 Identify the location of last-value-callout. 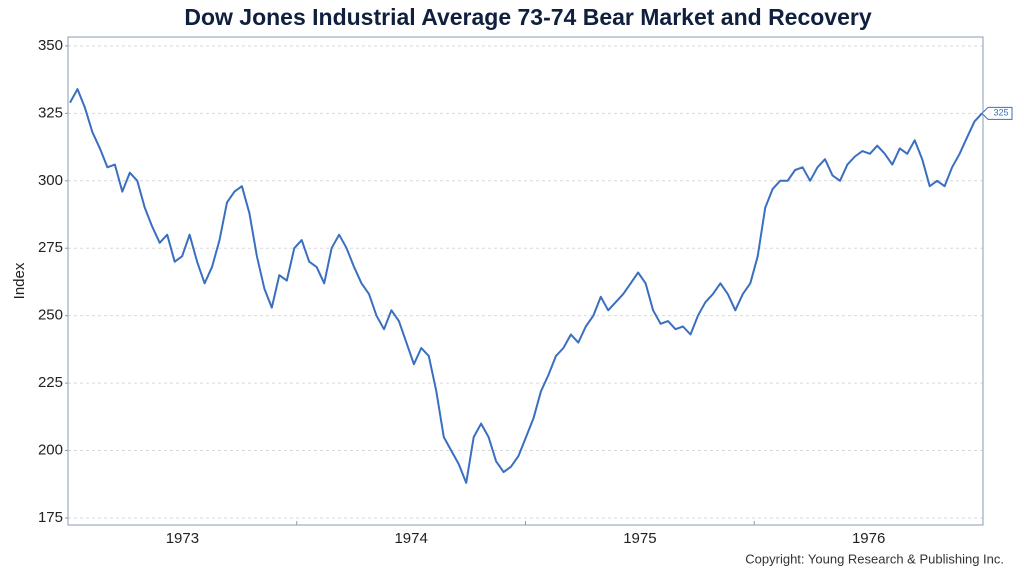
(997, 113).